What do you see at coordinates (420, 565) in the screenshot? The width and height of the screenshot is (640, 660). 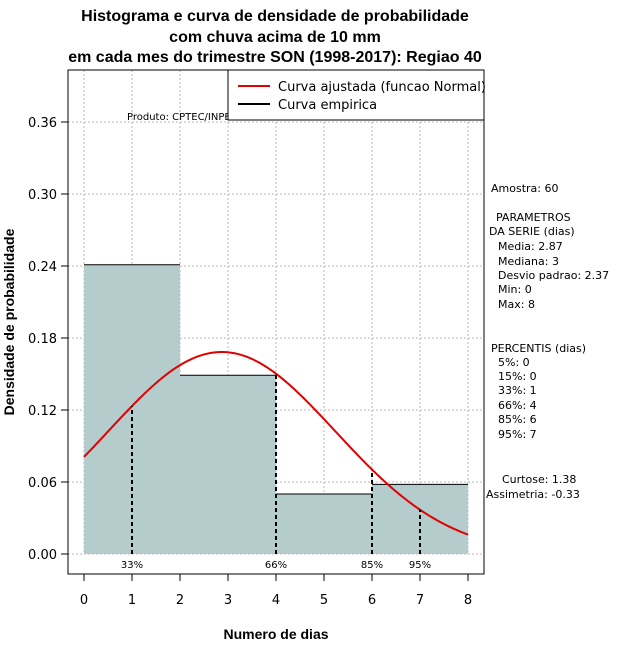 I see `percentile-marker-label-95: 95%` at bounding box center [420, 565].